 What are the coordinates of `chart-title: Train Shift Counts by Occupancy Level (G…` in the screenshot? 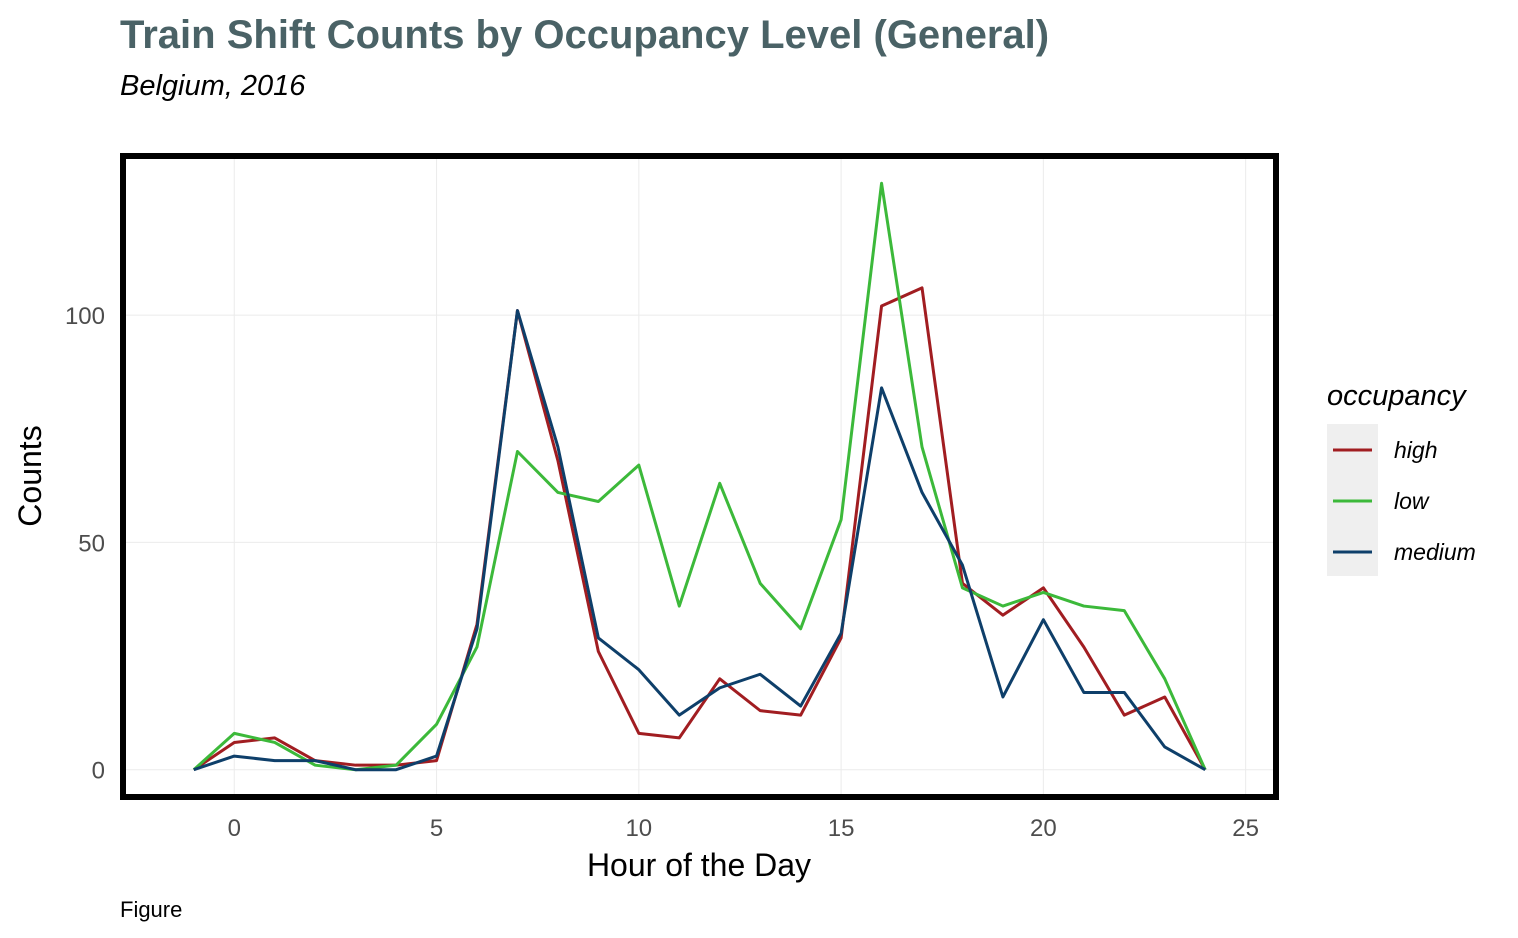 It's located at (584, 35).